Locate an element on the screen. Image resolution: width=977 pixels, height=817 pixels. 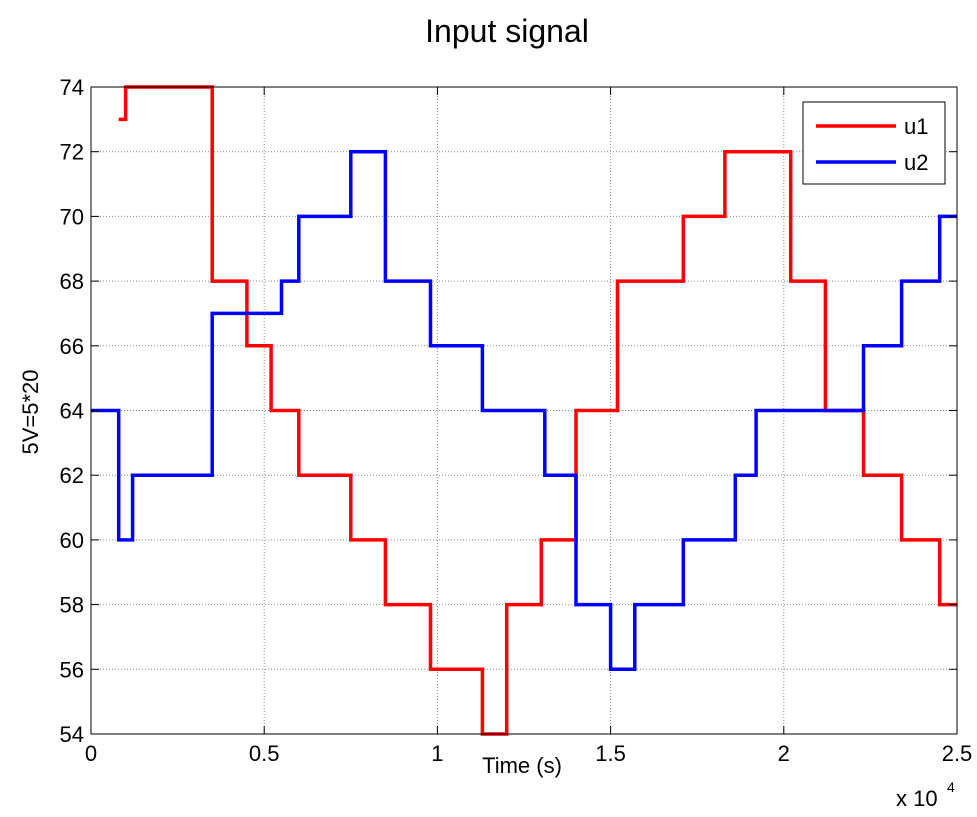
x-multiplier-exponent: 4 is located at coordinates (951, 787).